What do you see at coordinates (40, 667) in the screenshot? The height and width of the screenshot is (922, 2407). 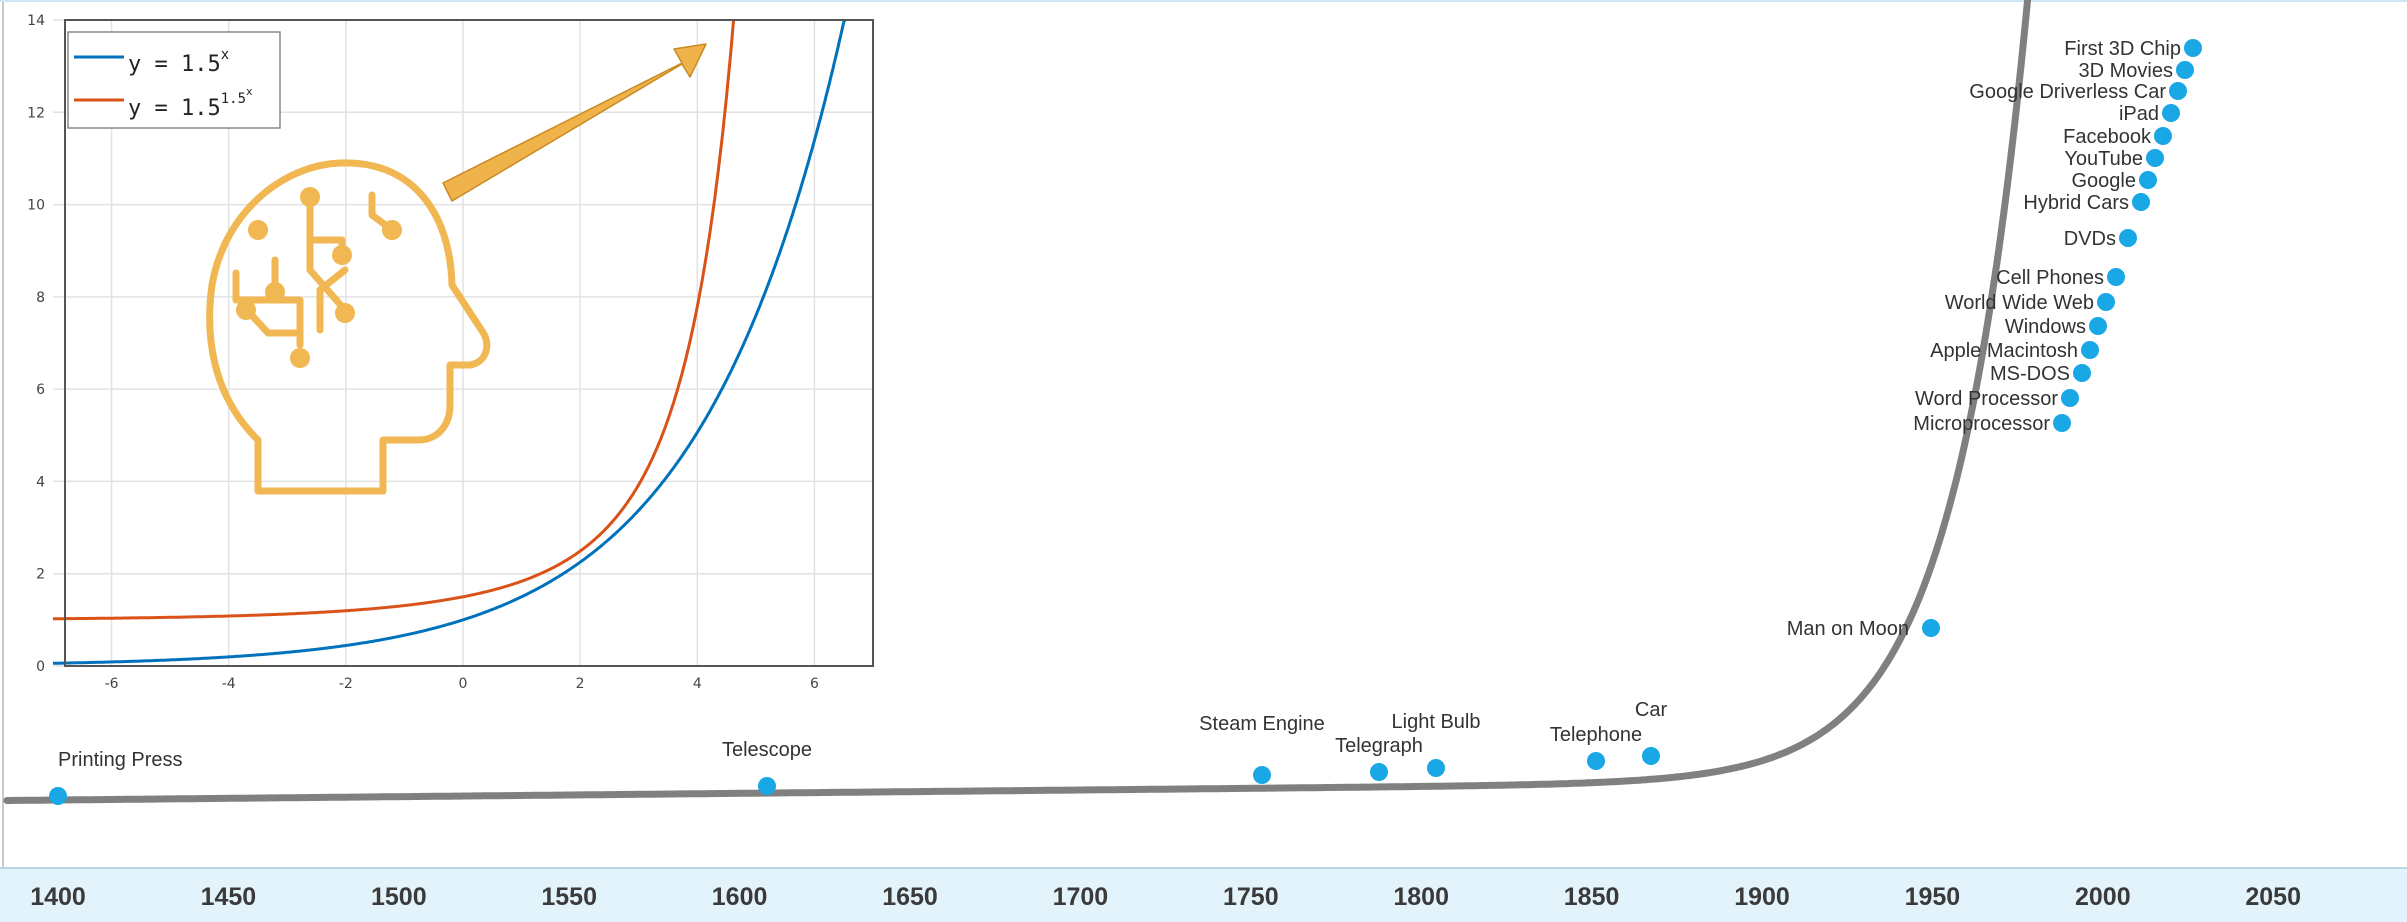 I see `inset-y-tick-label: 0` at bounding box center [40, 667].